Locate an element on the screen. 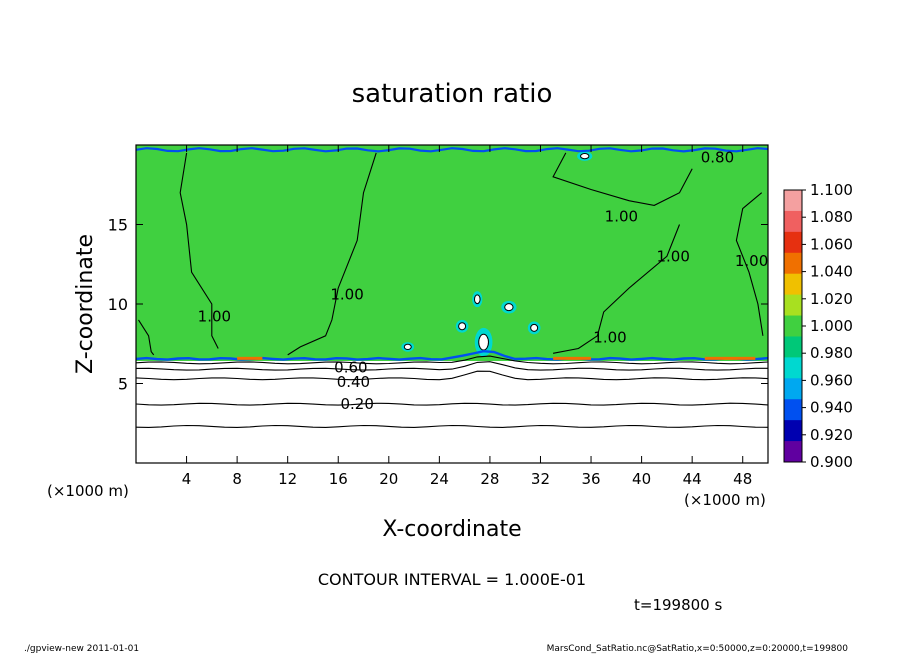 This screenshot has width=904, height=654. y-axis-label: Z-coordinate is located at coordinates (85, 304).